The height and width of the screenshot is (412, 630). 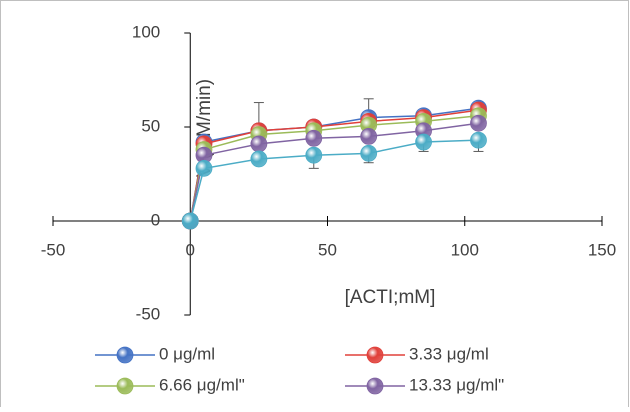 What do you see at coordinates (202, 384) in the screenshot?
I see `legend-label: 6.66 μg/ml"` at bounding box center [202, 384].